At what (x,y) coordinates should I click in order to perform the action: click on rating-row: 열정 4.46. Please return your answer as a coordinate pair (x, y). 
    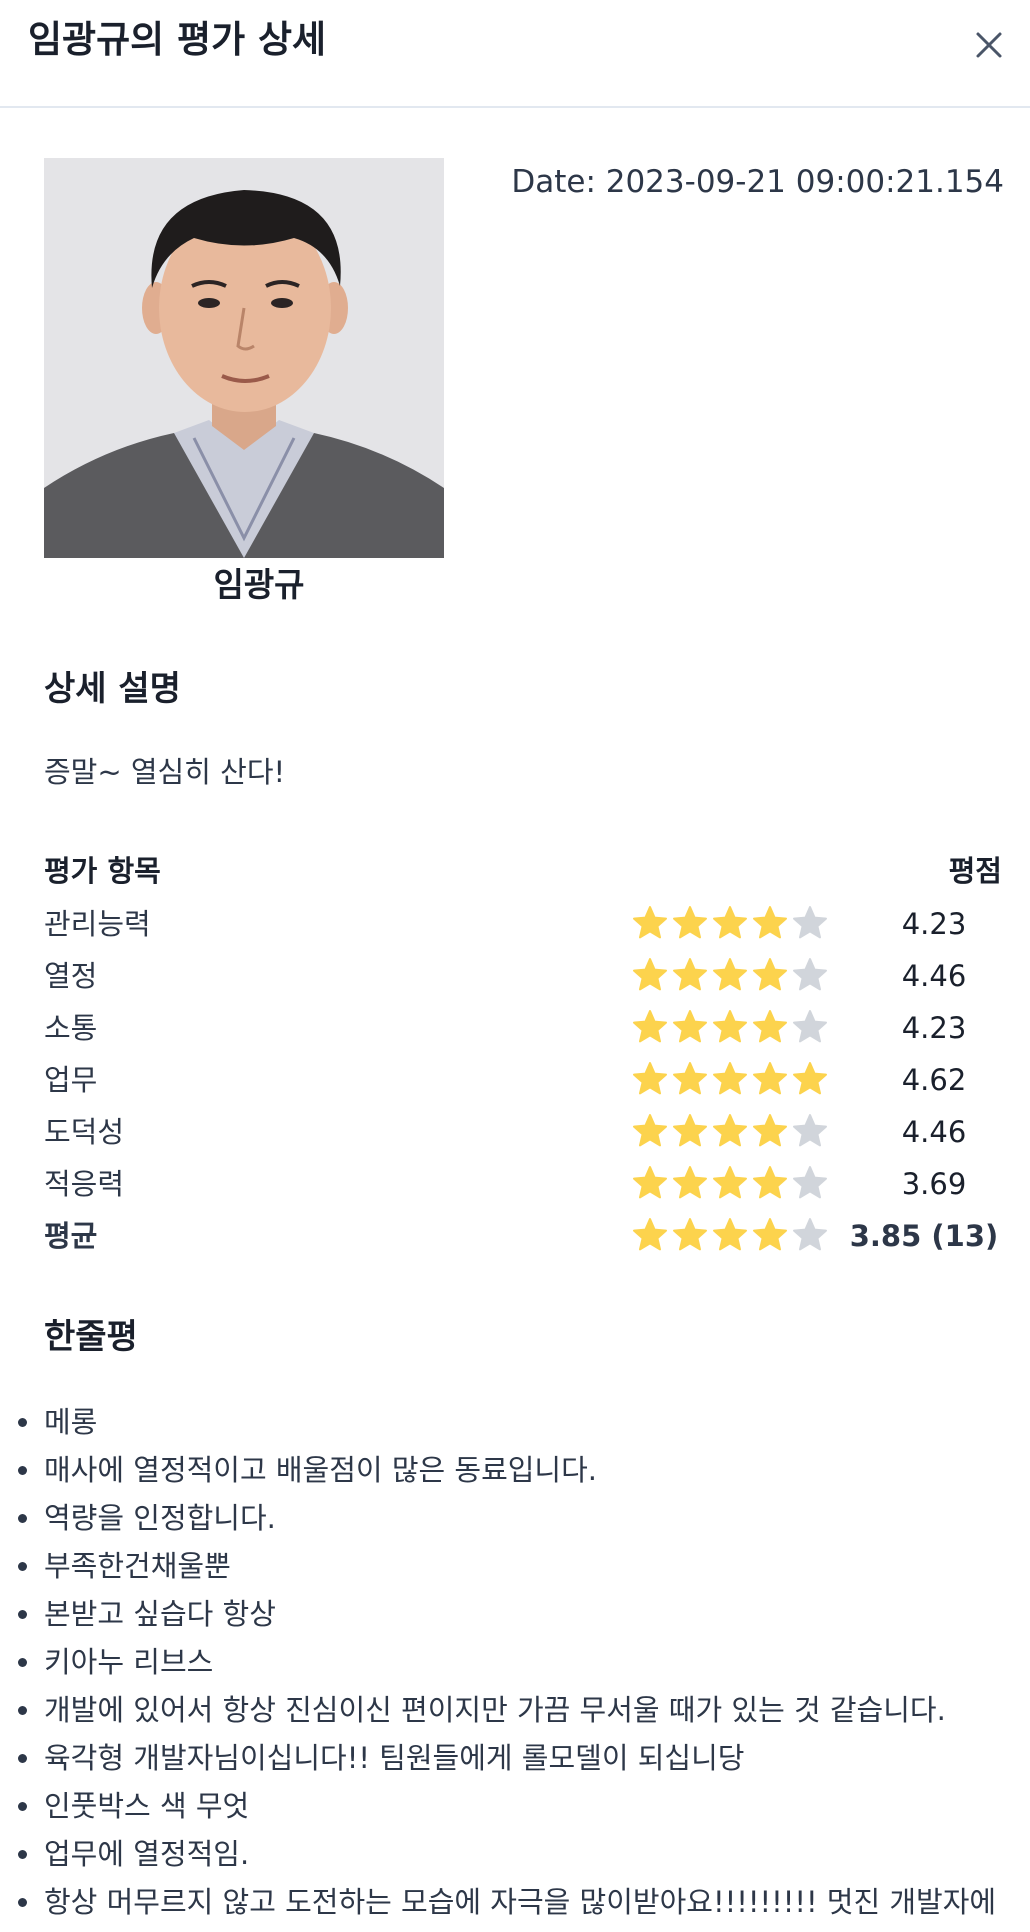
    Looking at the image, I should click on (523, 976).